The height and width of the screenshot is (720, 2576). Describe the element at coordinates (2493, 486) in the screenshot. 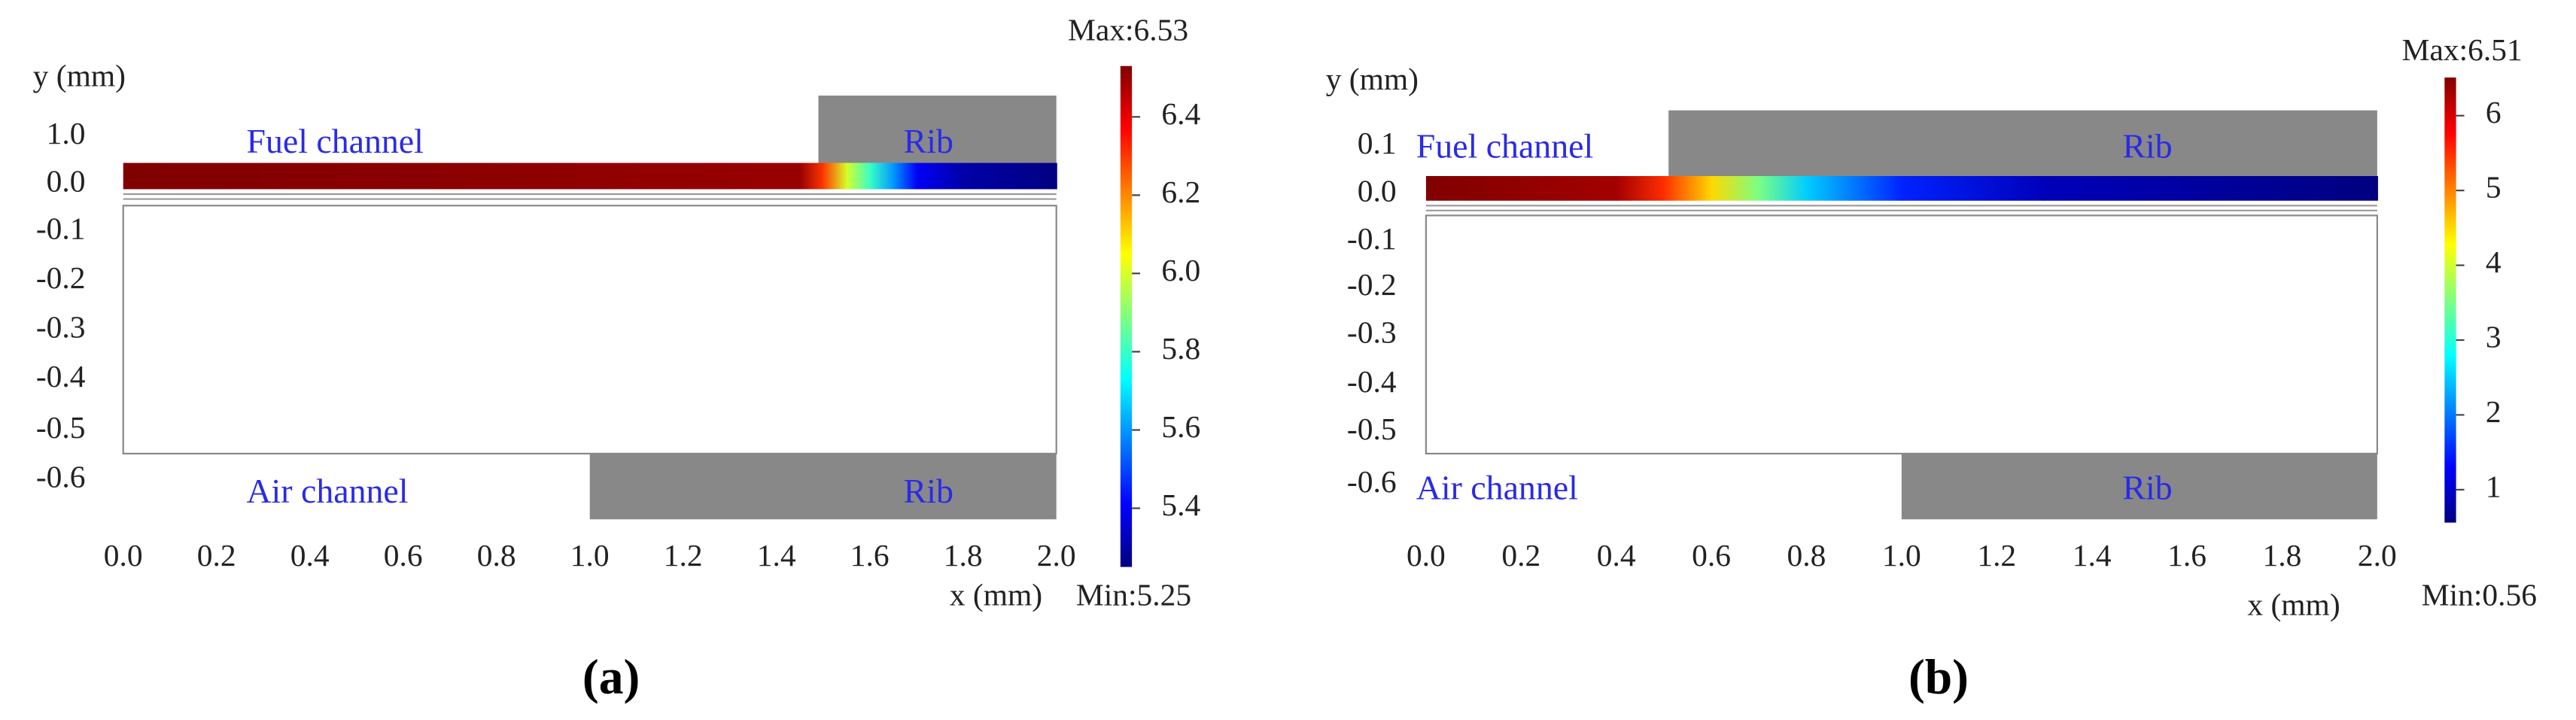

I see `colorbar-tick-label: 1` at that location.